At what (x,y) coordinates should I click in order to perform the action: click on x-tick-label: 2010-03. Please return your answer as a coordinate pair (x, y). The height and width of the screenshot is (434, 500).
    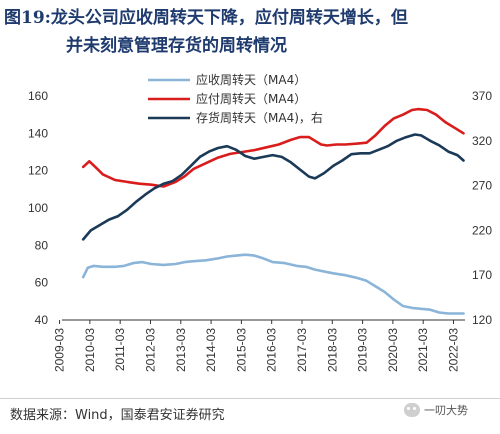
    Looking at the image, I should click on (90, 350).